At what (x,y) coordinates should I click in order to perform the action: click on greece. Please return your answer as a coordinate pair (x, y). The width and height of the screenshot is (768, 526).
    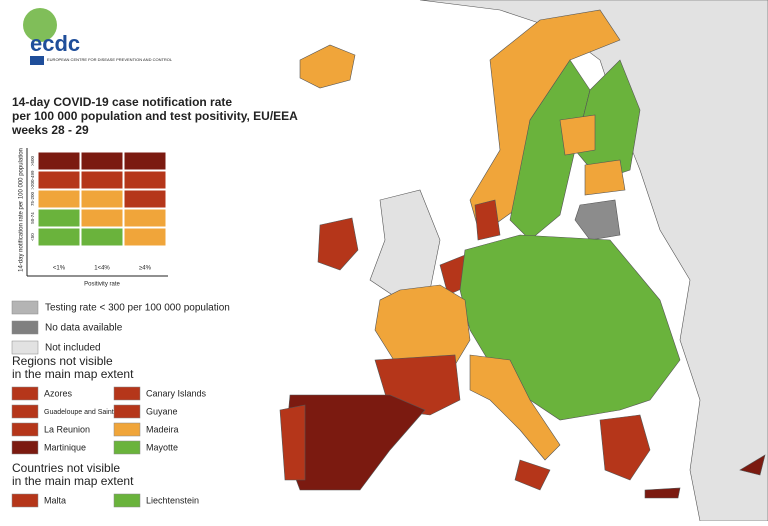
    Looking at the image, I should click on (625, 447).